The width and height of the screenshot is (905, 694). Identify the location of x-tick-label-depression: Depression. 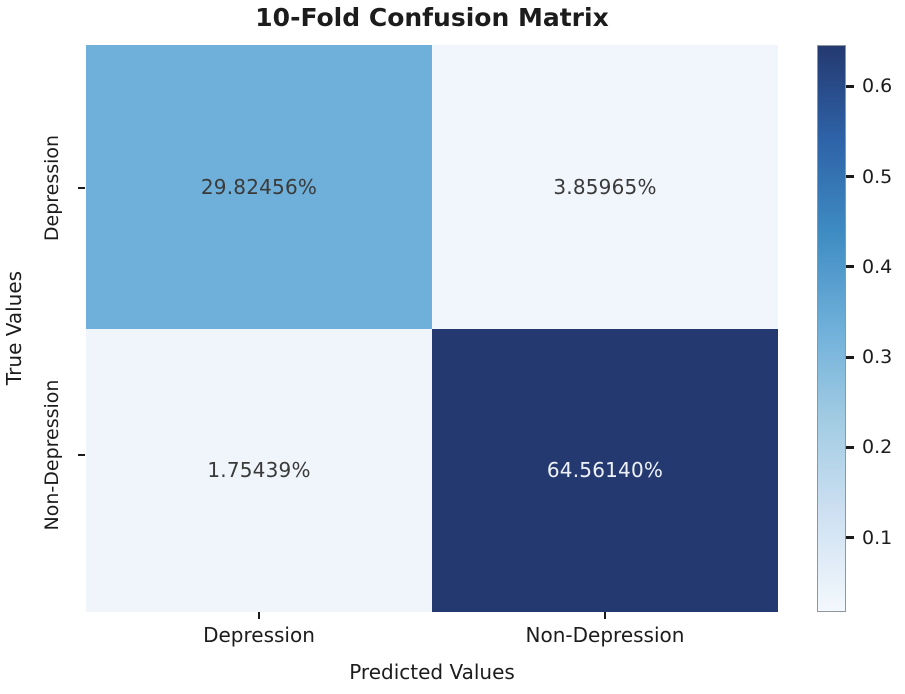
(259, 635).